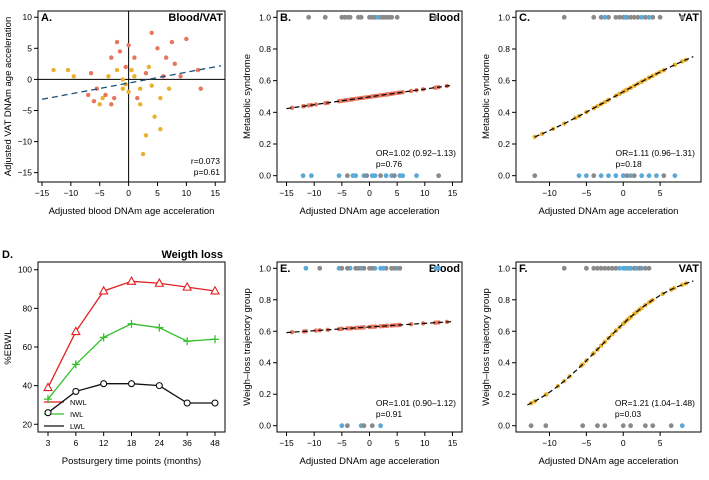 The width and height of the screenshot is (709, 480). What do you see at coordinates (8, 346) in the screenshot?
I see `y-axis-label: %EBWL` at bounding box center [8, 346].